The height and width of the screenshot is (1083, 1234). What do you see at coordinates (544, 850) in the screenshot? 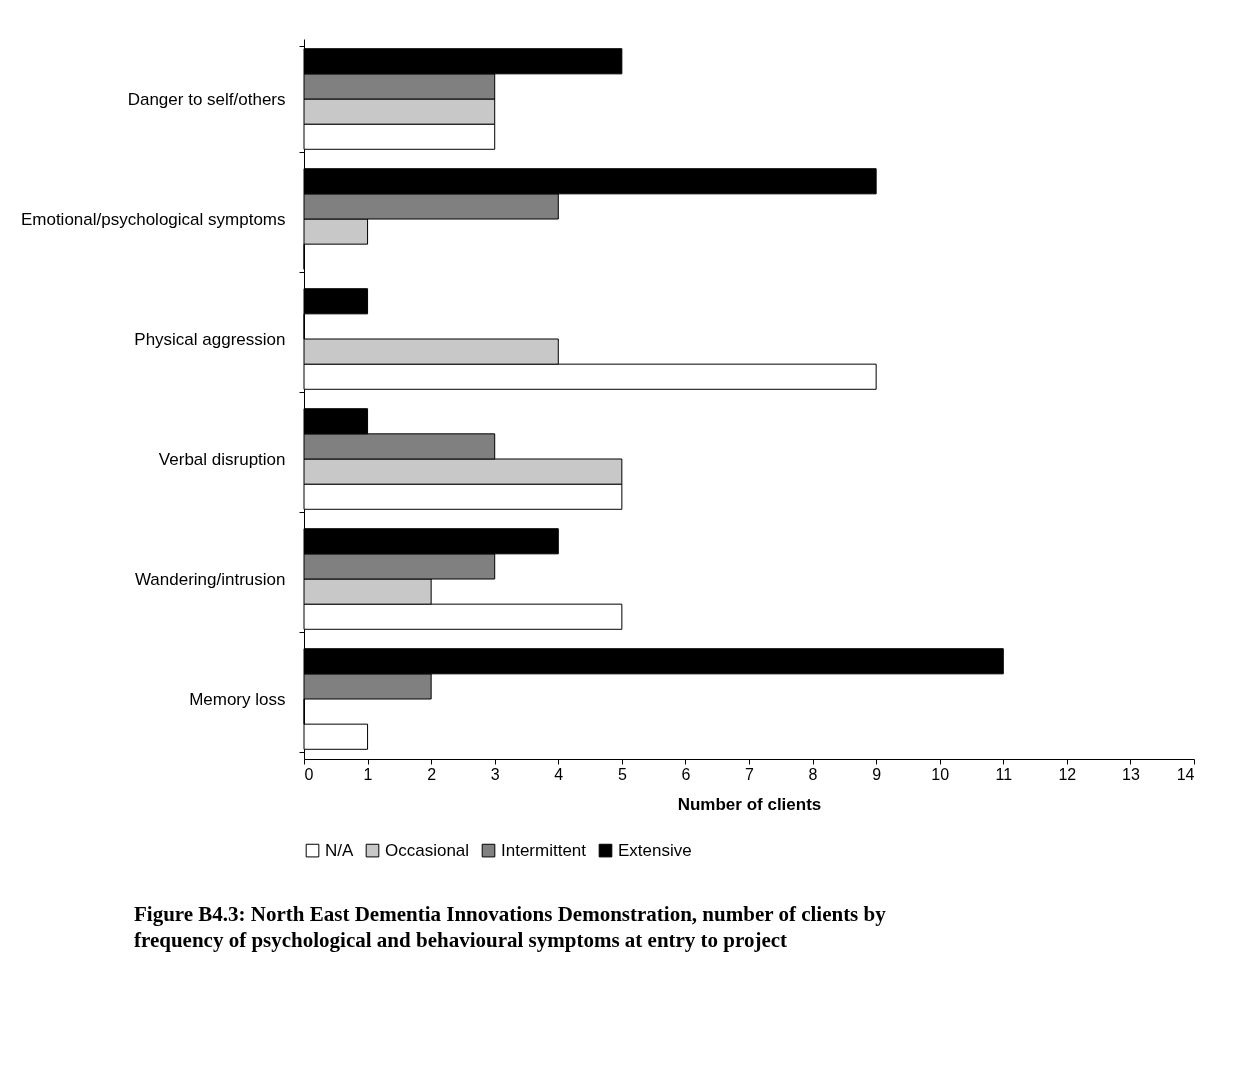
I see `legend-label: Intermittent` at bounding box center [544, 850].